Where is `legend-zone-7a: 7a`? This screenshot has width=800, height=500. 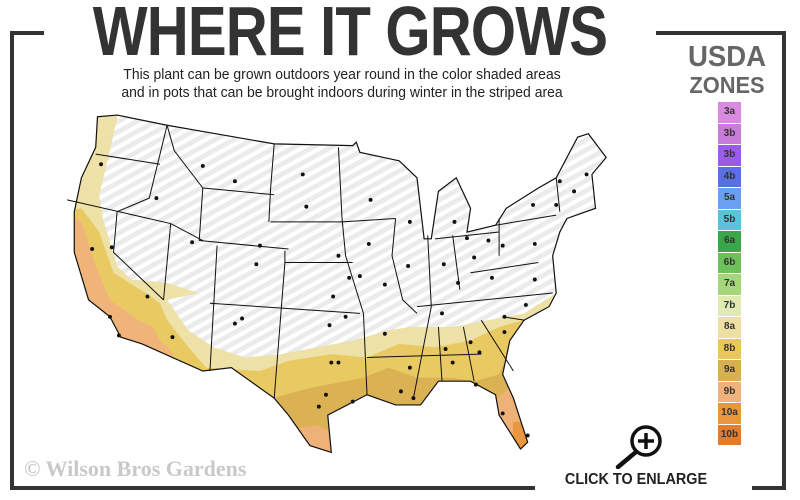 legend-zone-7a: 7a is located at coordinates (729, 284).